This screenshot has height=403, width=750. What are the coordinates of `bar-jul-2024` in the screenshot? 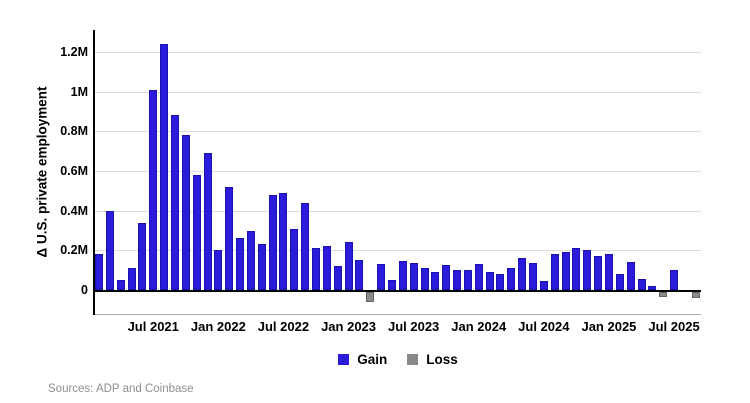 It's located at (544, 285).